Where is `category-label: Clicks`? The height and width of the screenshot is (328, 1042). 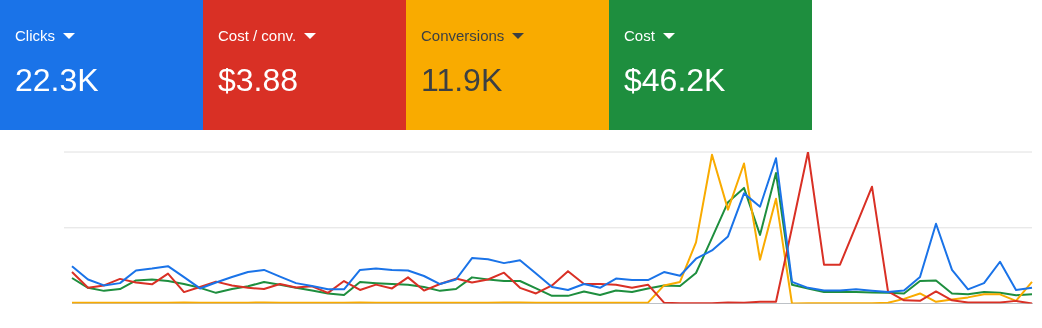 category-label: Clicks is located at coordinates (35, 35).